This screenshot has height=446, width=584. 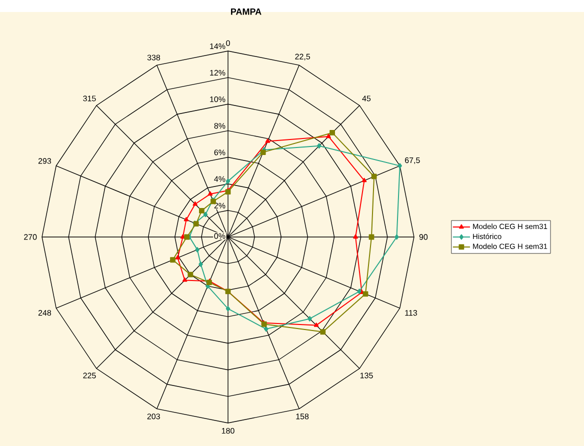 I want to click on spoke-label: 315, so click(x=89, y=99).